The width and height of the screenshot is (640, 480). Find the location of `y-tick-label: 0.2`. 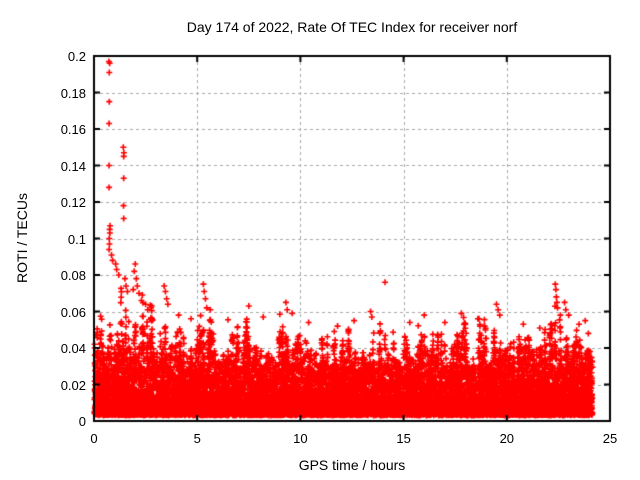

y-tick-label: 0.2 is located at coordinates (76, 56).